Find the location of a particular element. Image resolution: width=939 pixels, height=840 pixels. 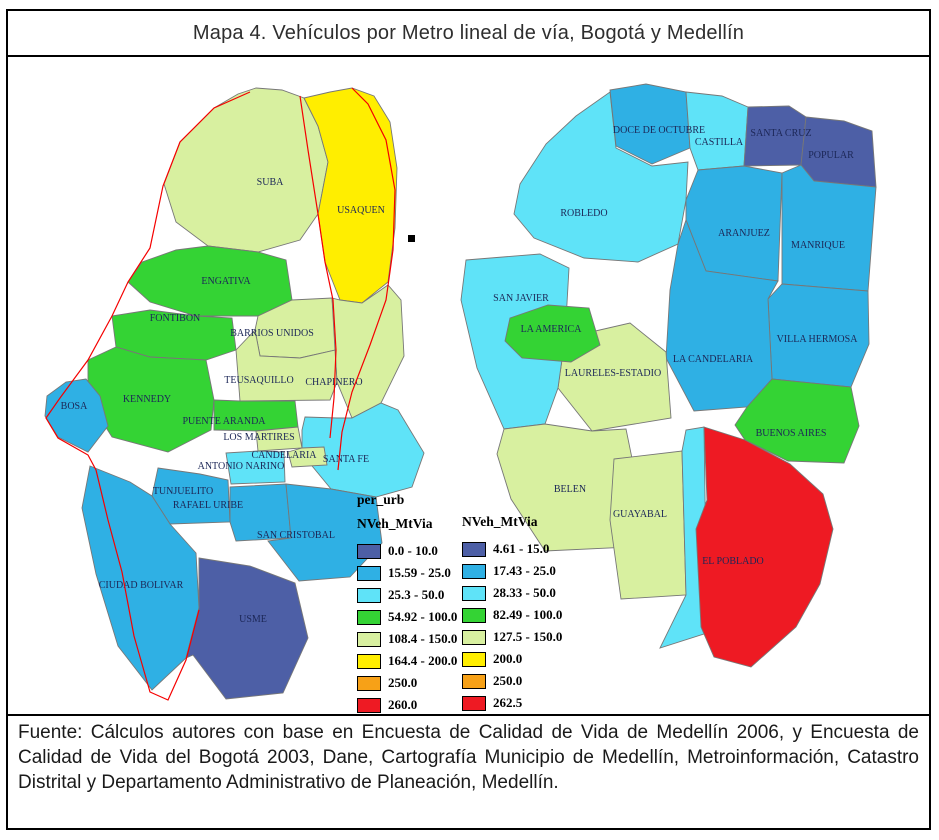

region-label-san_cristobal: SAN CRISTOBAL is located at coordinates (296, 535).